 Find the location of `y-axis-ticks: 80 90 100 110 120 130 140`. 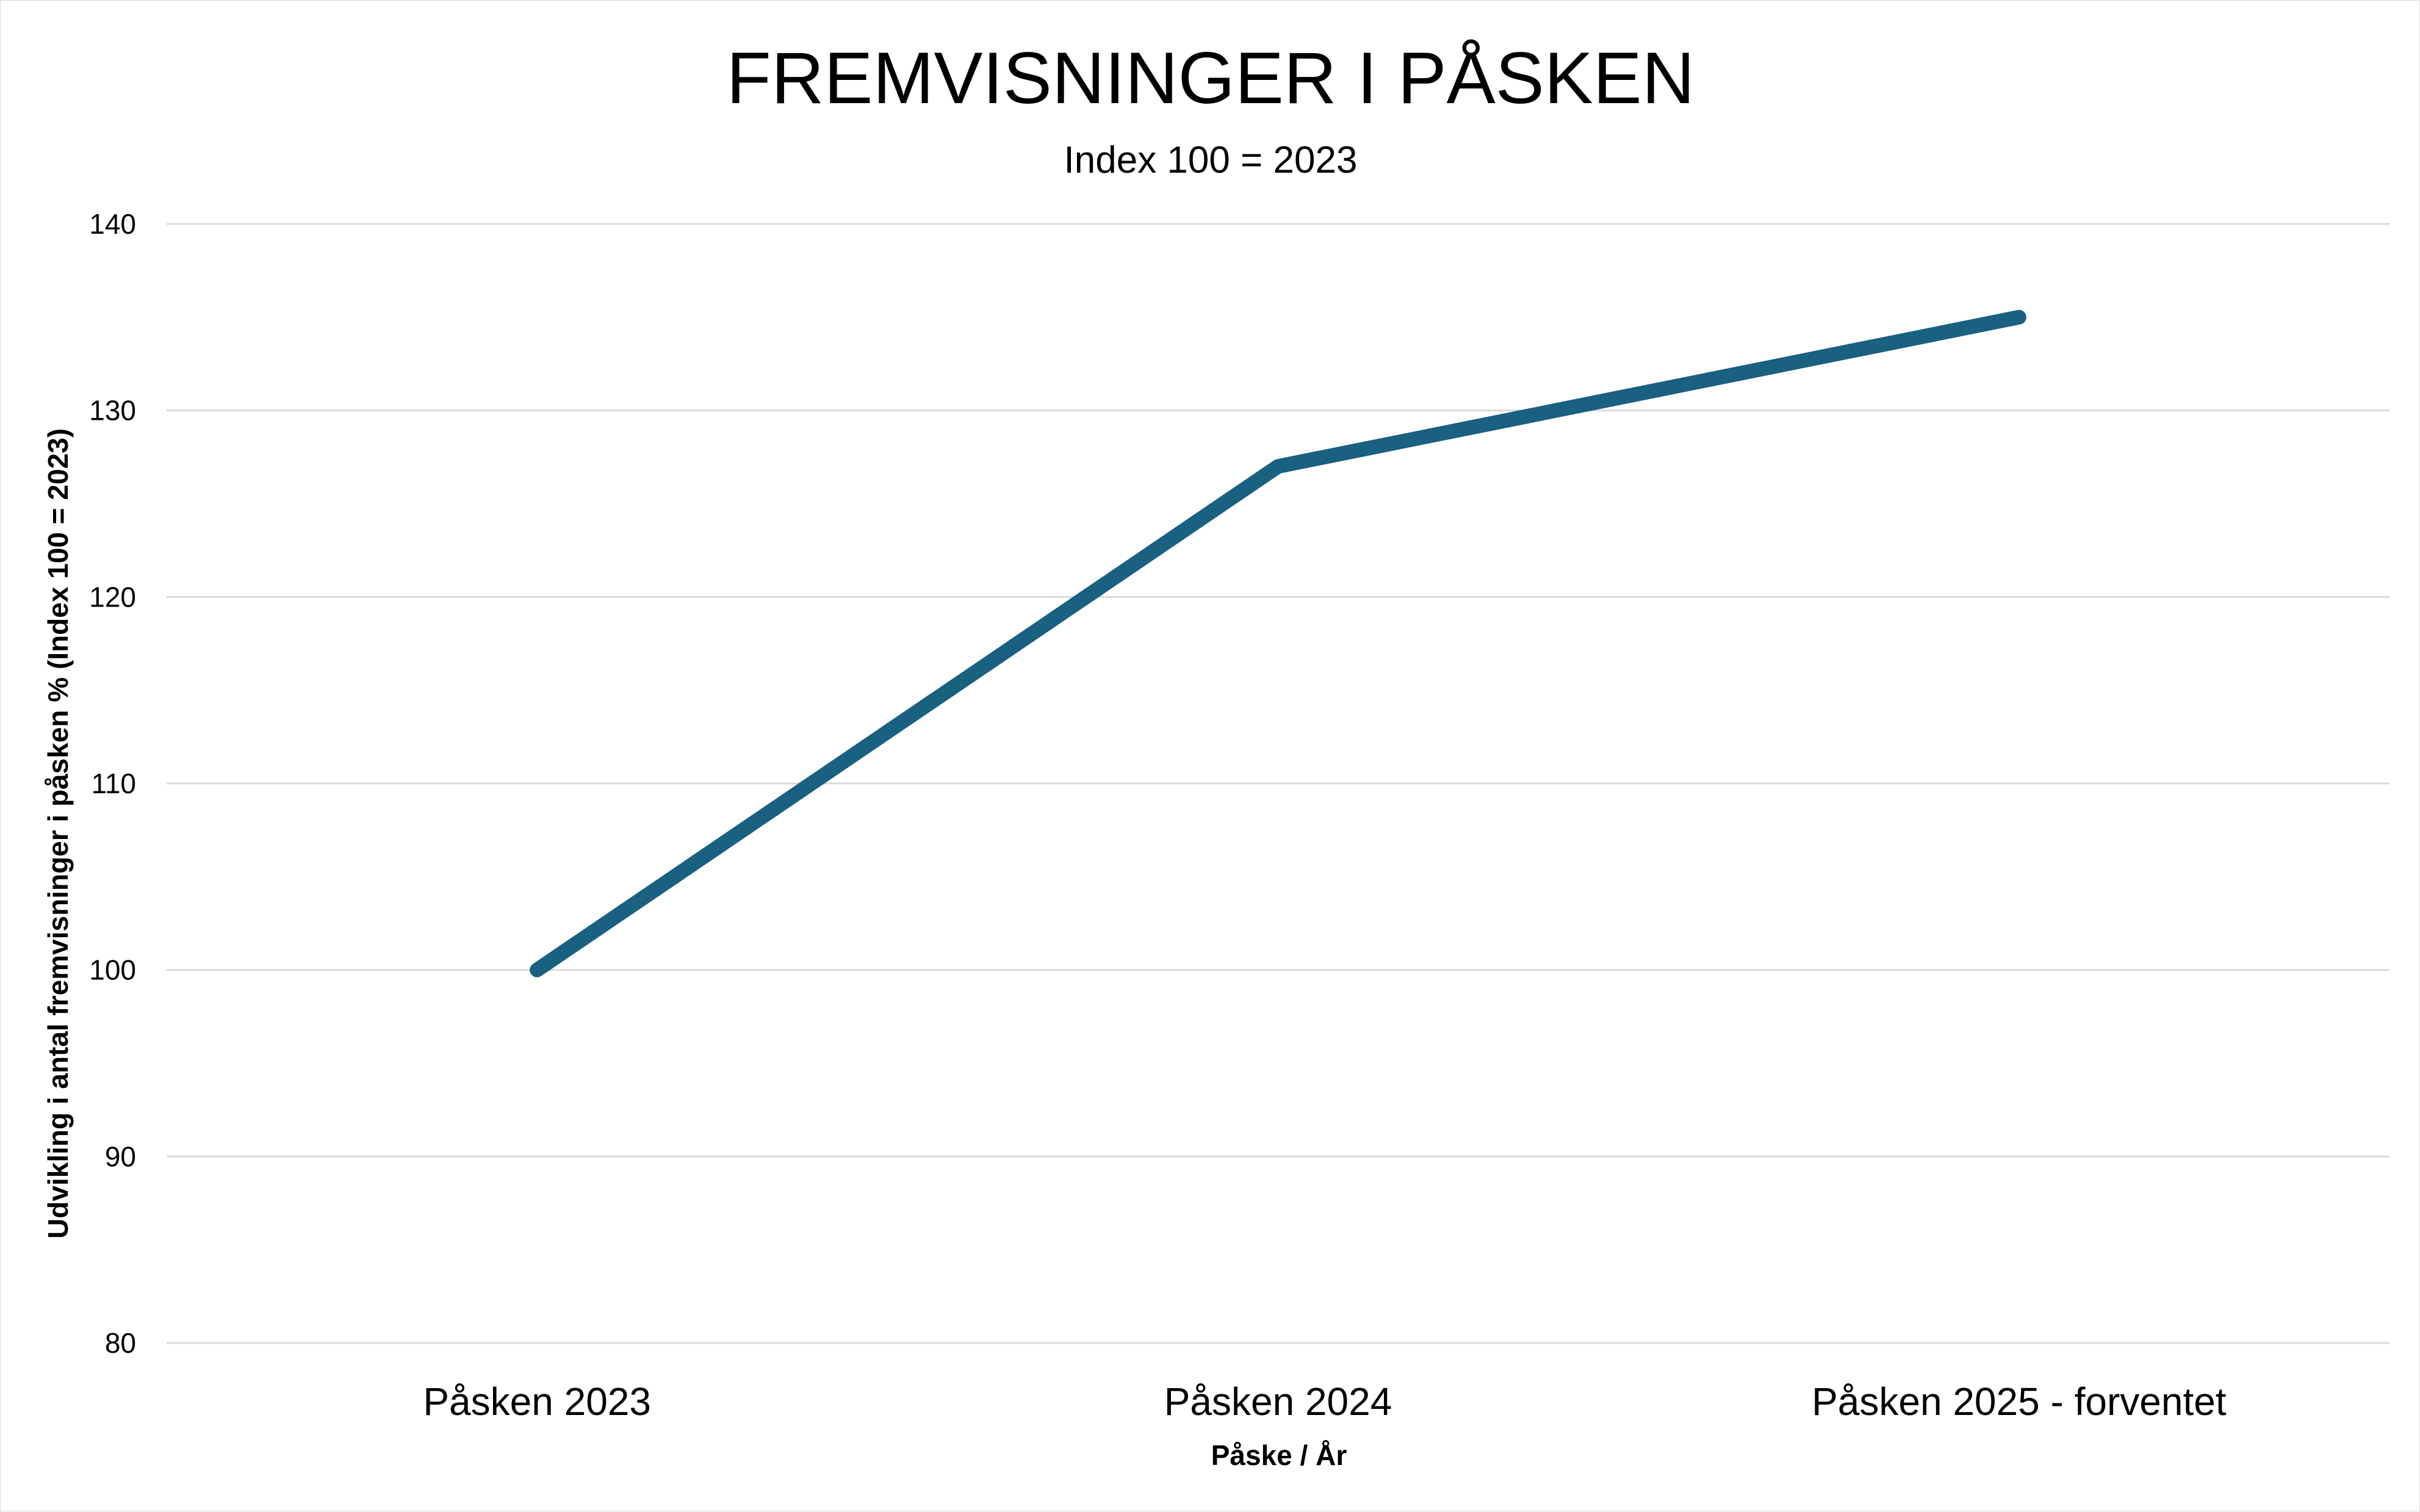

y-axis-ticks: 80 90 100 110 120 130 140 is located at coordinates (112, 783).